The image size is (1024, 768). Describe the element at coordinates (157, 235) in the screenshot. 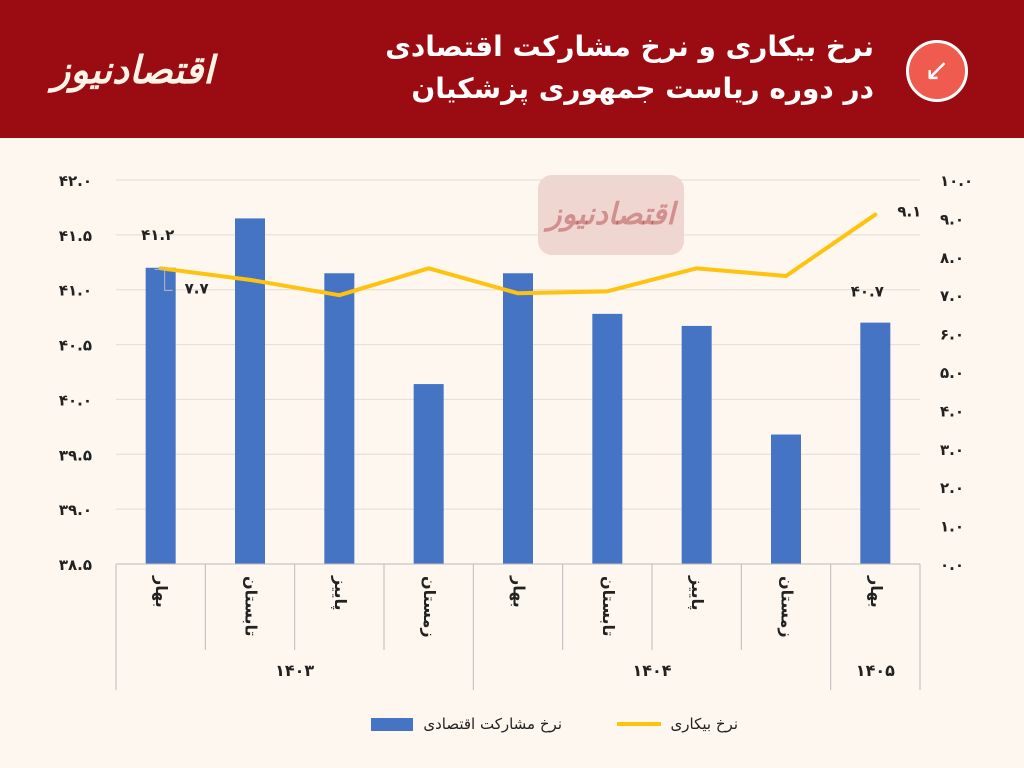

I see `data-label: ۴۱.۲` at that location.